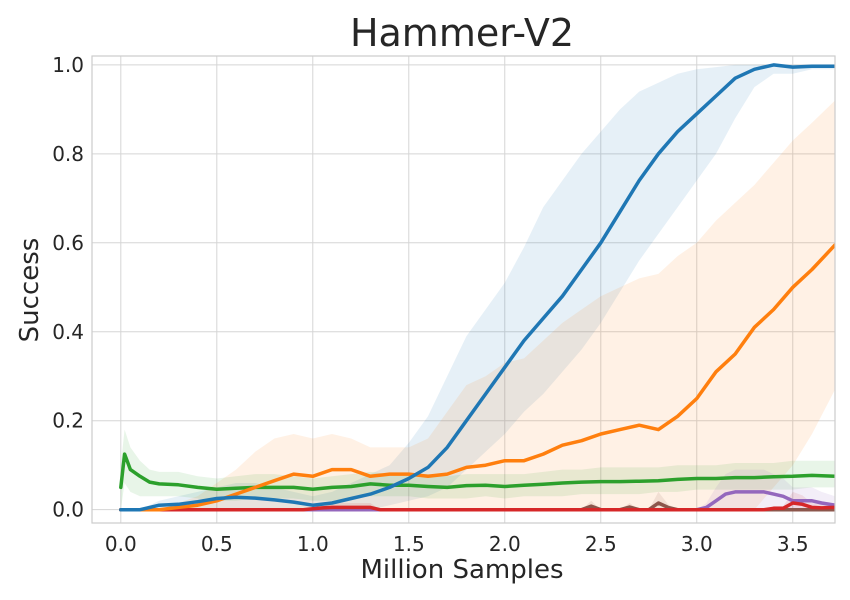 This screenshot has width=850, height=600. Describe the element at coordinates (68, 154) in the screenshot. I see `y-tick-label: 0.8` at that location.